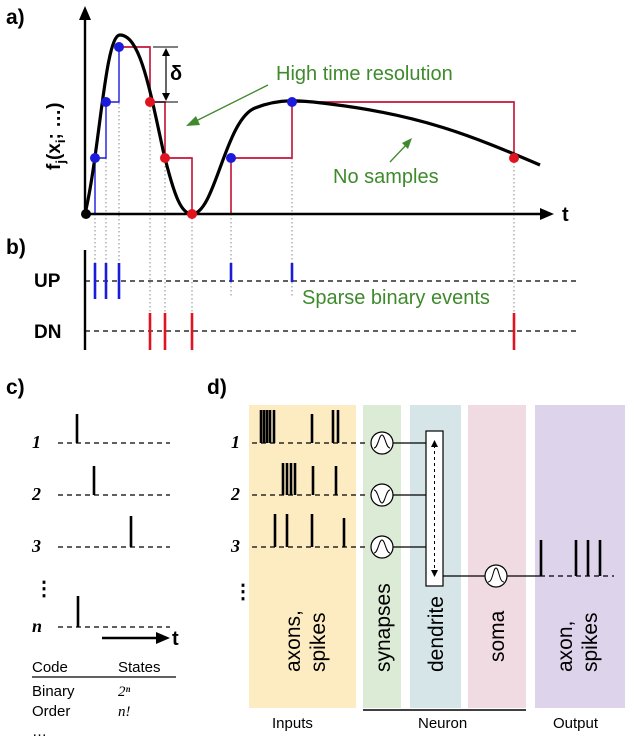 This screenshot has width=630, height=741. What do you see at coordinates (332, 158) in the screenshot?
I see `down-sample-dots` at bounding box center [332, 158].